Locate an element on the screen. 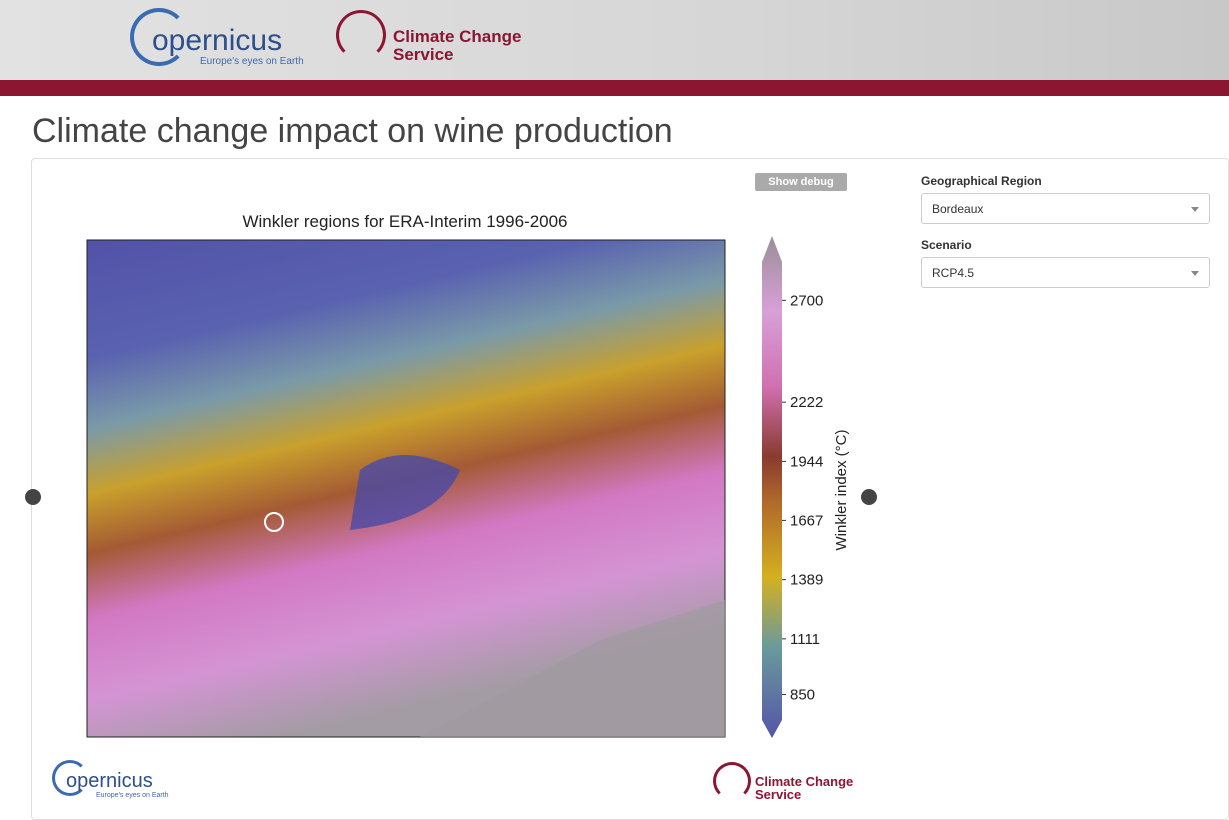 The image size is (1229, 820). service-icon is located at coordinates (361, 35).